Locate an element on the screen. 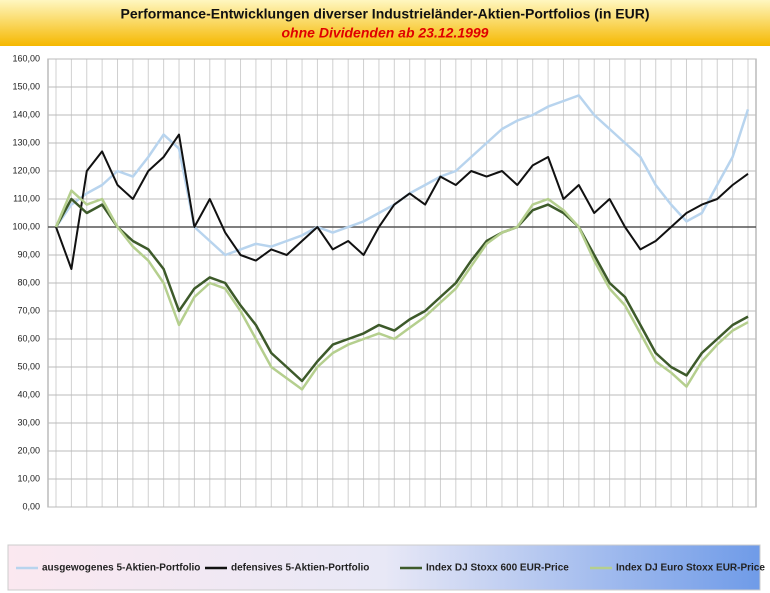 The image size is (770, 593). legend-box is located at coordinates (384, 567).